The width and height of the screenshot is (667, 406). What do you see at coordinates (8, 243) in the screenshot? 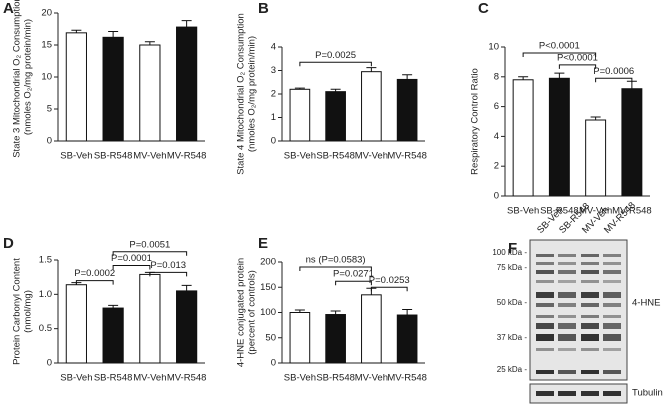
I see `panel-letter: D` at bounding box center [8, 243].